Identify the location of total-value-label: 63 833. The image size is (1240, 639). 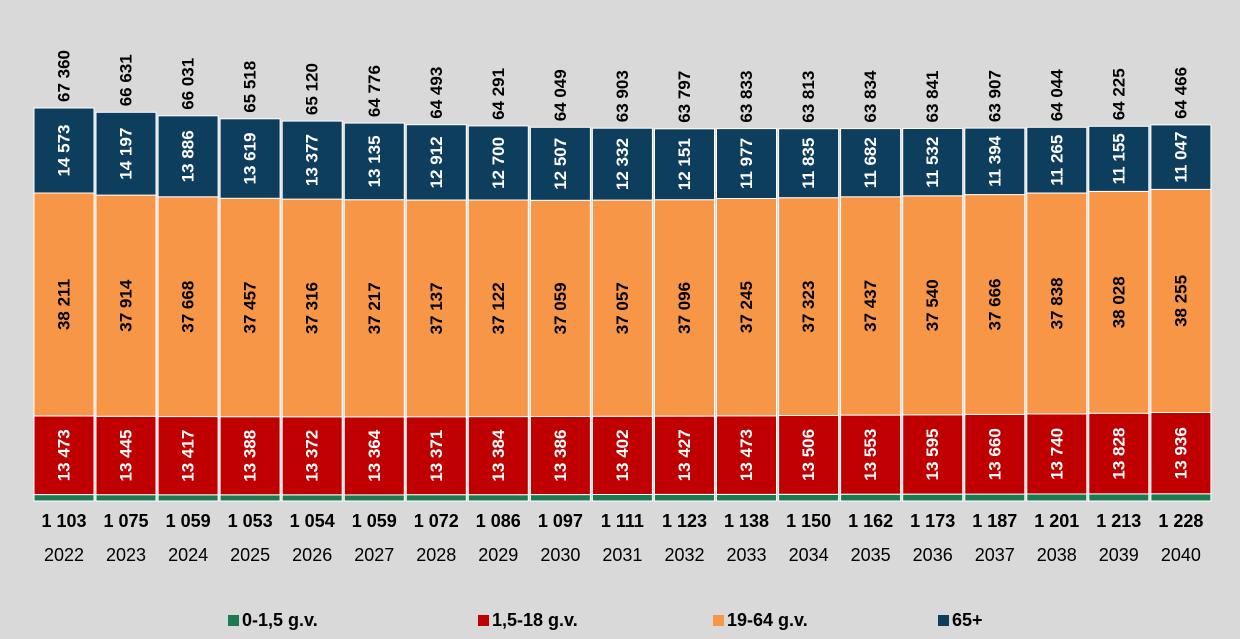
(746, 97).